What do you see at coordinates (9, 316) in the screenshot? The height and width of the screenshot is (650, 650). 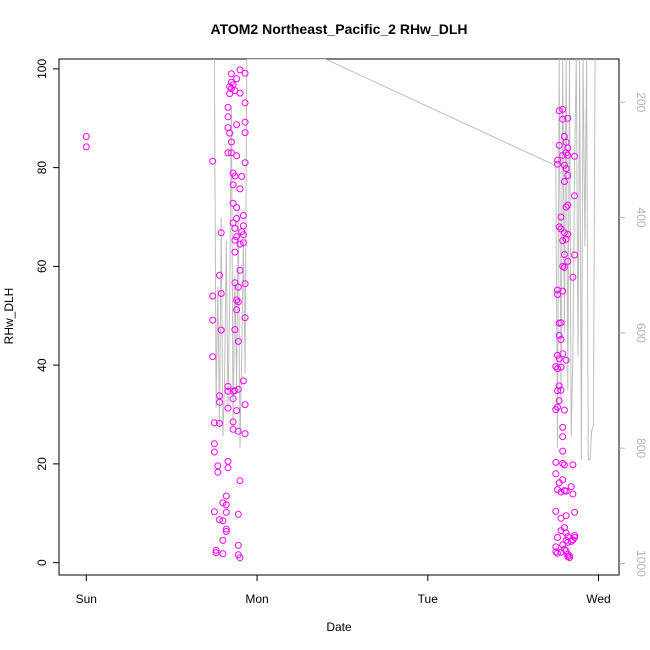 I see `y-axis-label: RHw_DLH` at bounding box center [9, 316].